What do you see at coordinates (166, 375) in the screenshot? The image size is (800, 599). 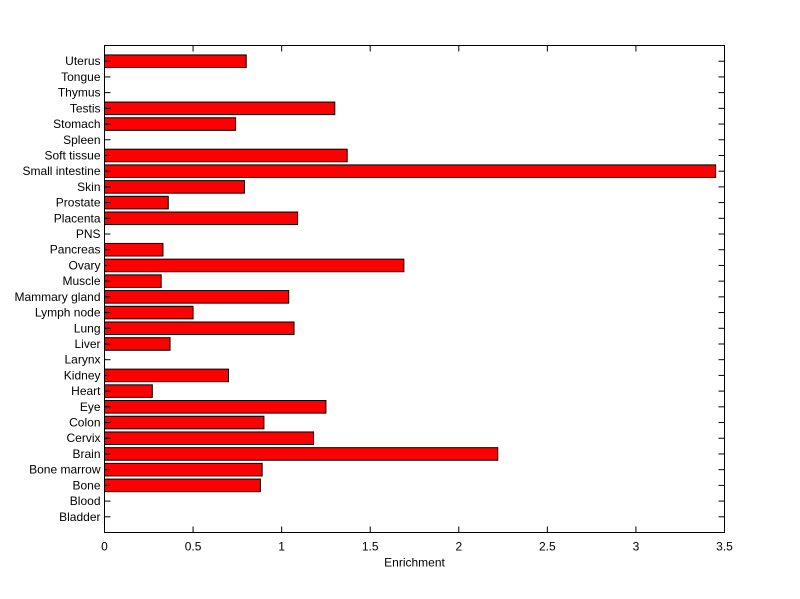 I see `bar-kidney` at bounding box center [166, 375].